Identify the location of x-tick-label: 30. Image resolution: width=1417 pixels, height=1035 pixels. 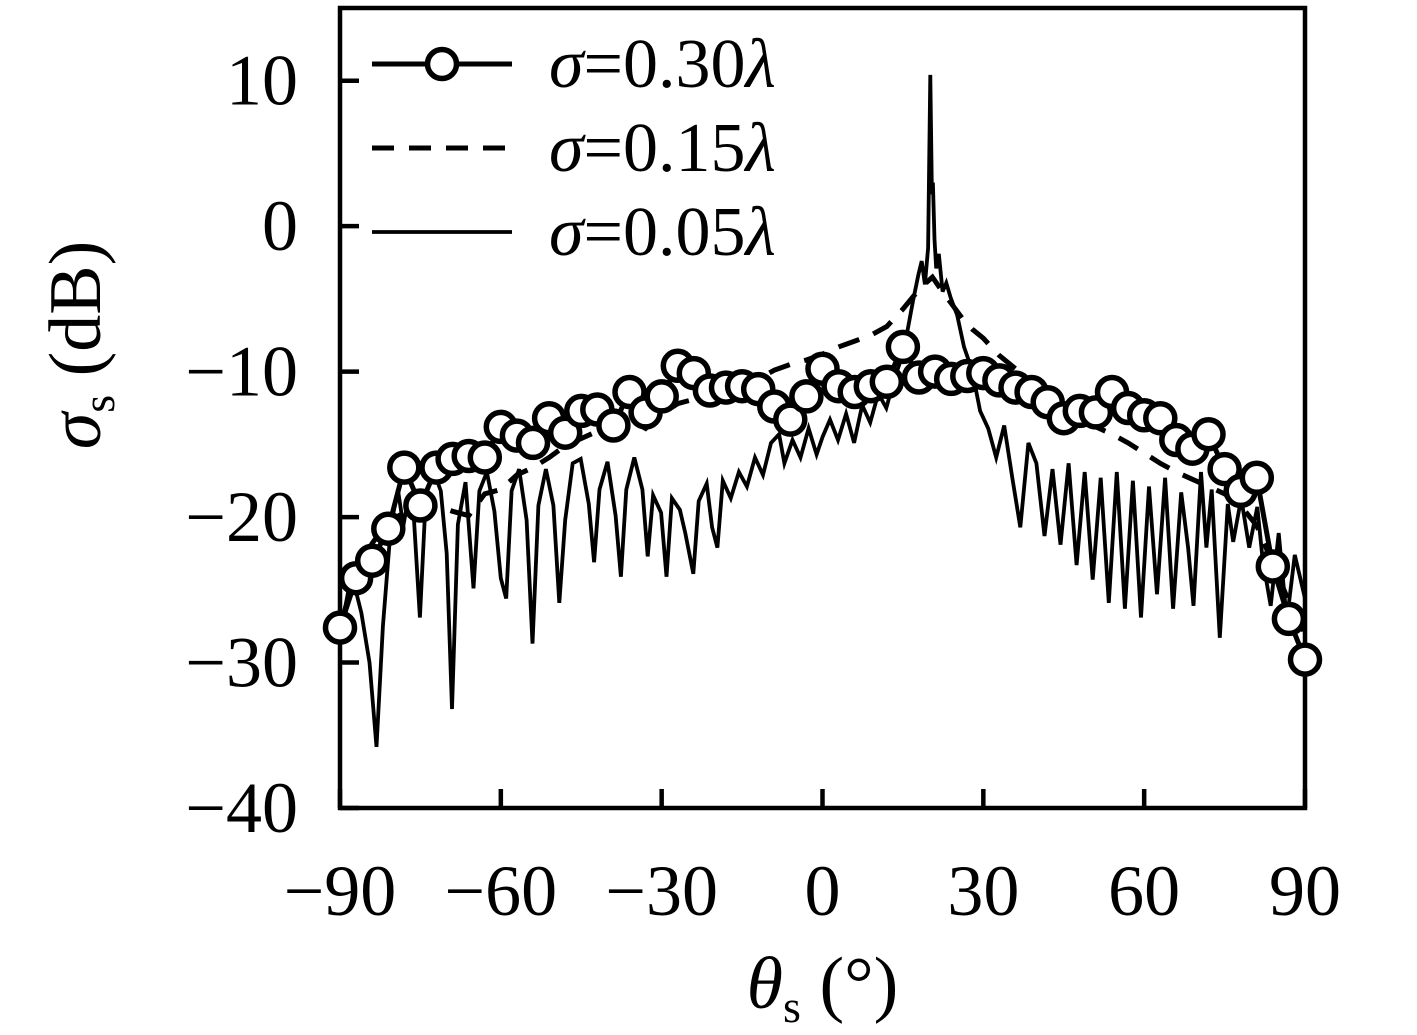
(983, 891).